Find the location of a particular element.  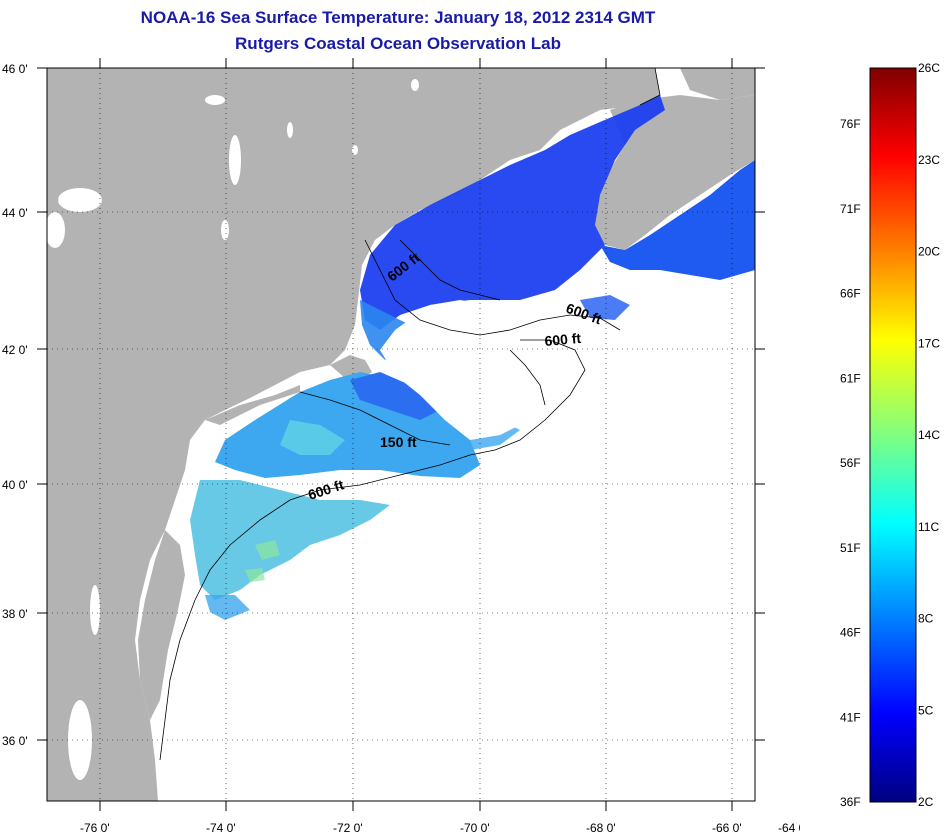

lat-label-42: 42 0' is located at coordinates (15, 350).